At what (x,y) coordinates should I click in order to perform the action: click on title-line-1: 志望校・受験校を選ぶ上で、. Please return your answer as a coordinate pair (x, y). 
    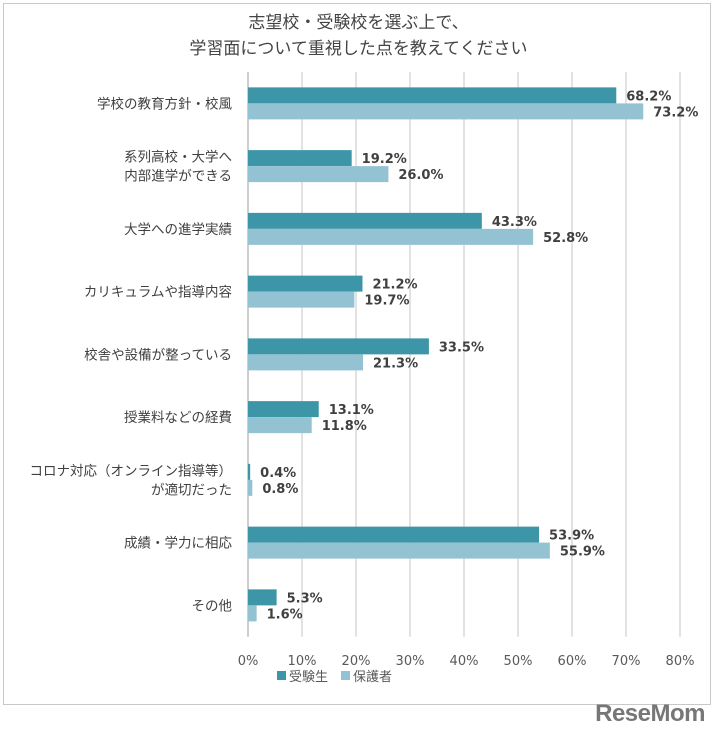
    Looking at the image, I should click on (358, 23).